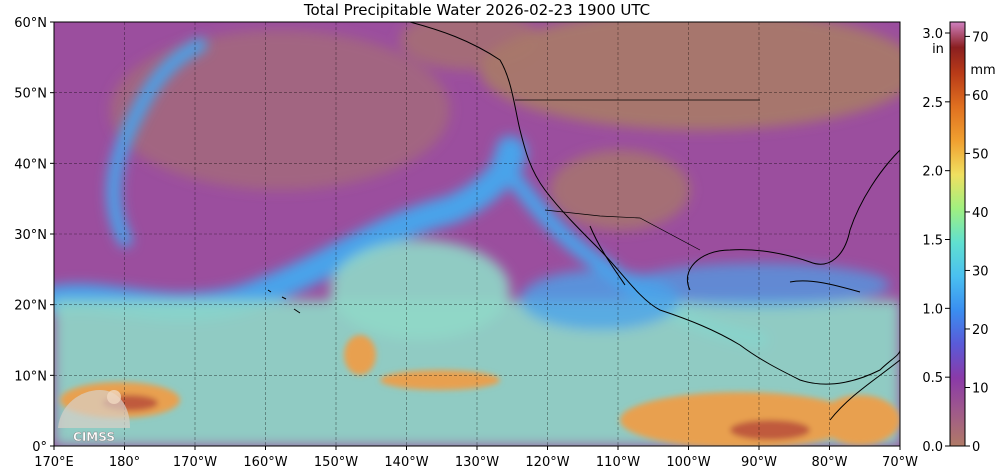  What do you see at coordinates (280, 110) in the screenshot?
I see `dry-region-pacific` at bounding box center [280, 110].